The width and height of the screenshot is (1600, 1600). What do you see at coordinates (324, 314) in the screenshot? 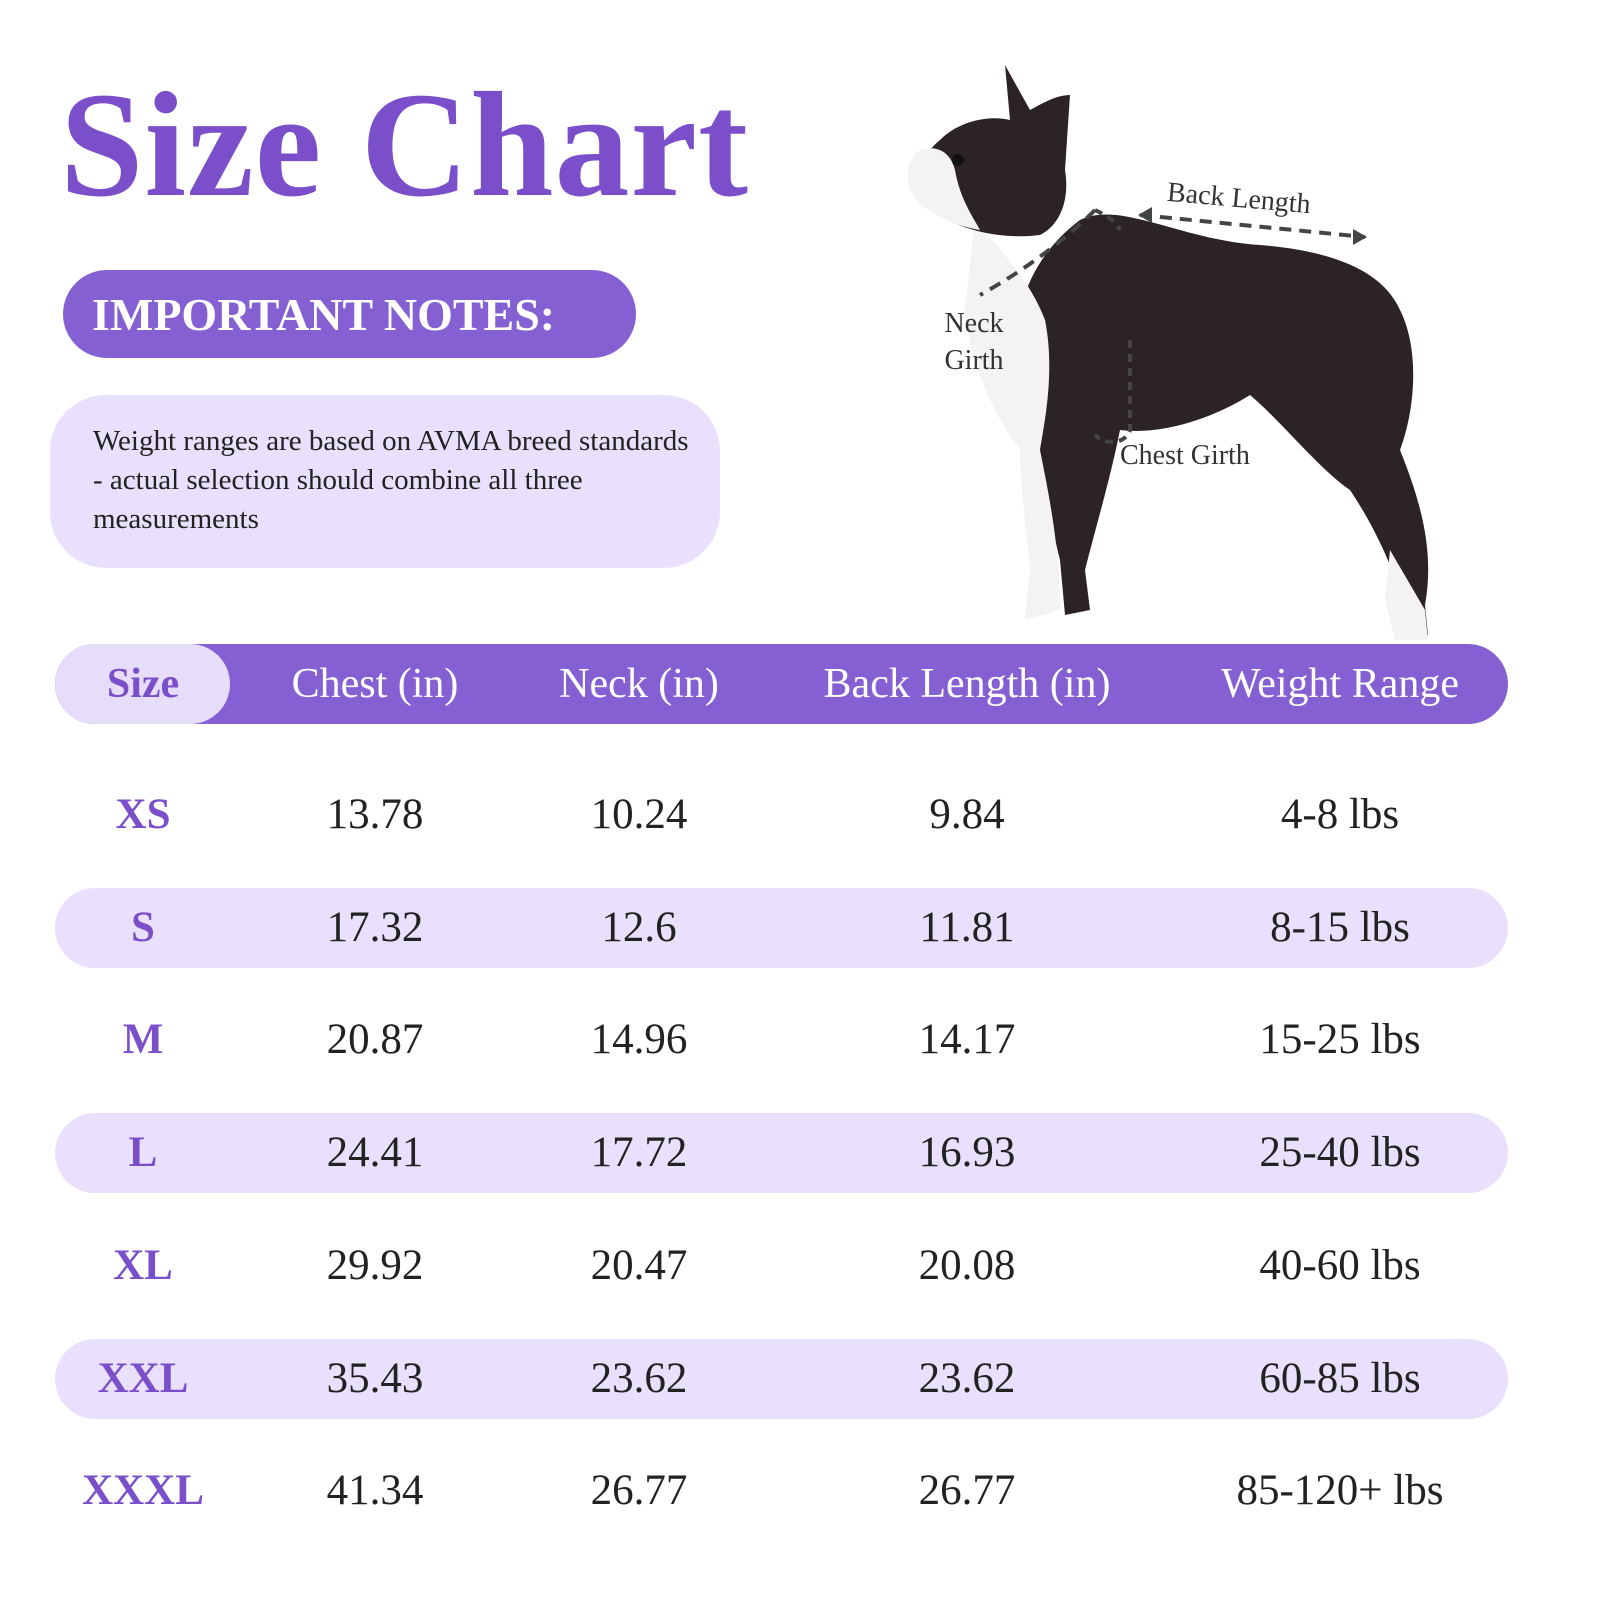
I see `notes-heading: IMPORTANT NOTES:` at bounding box center [324, 314].